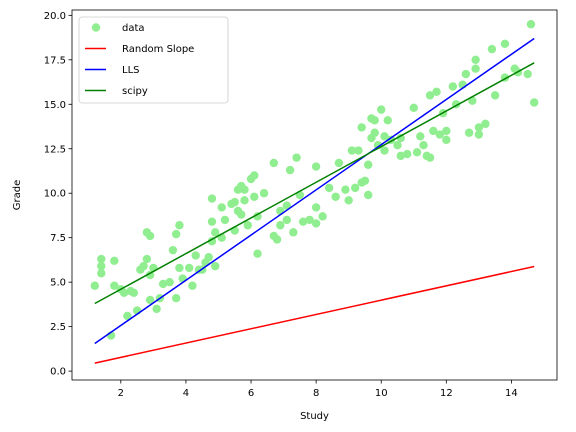  I want to click on y-tick-label: 17.5, so click(55, 60).